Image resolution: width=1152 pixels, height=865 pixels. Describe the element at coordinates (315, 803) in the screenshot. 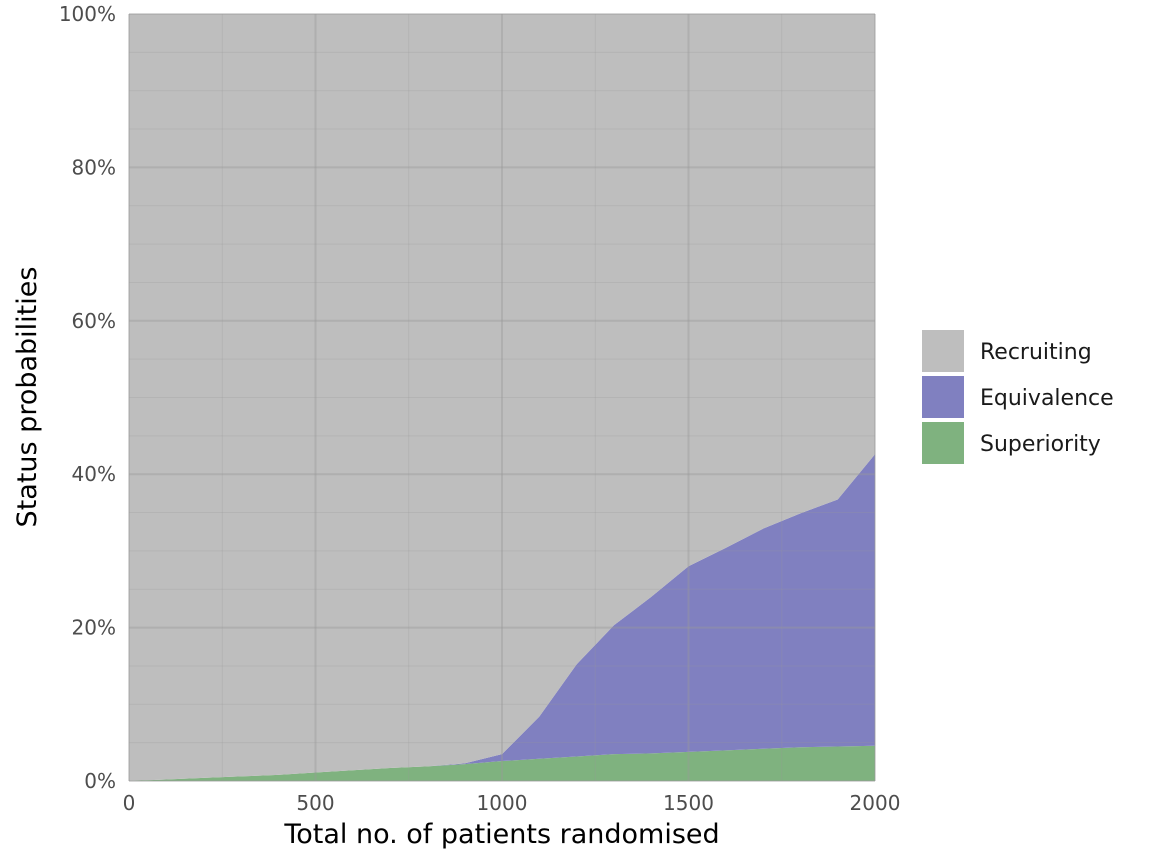

I see `x-tick-label: 500` at that location.